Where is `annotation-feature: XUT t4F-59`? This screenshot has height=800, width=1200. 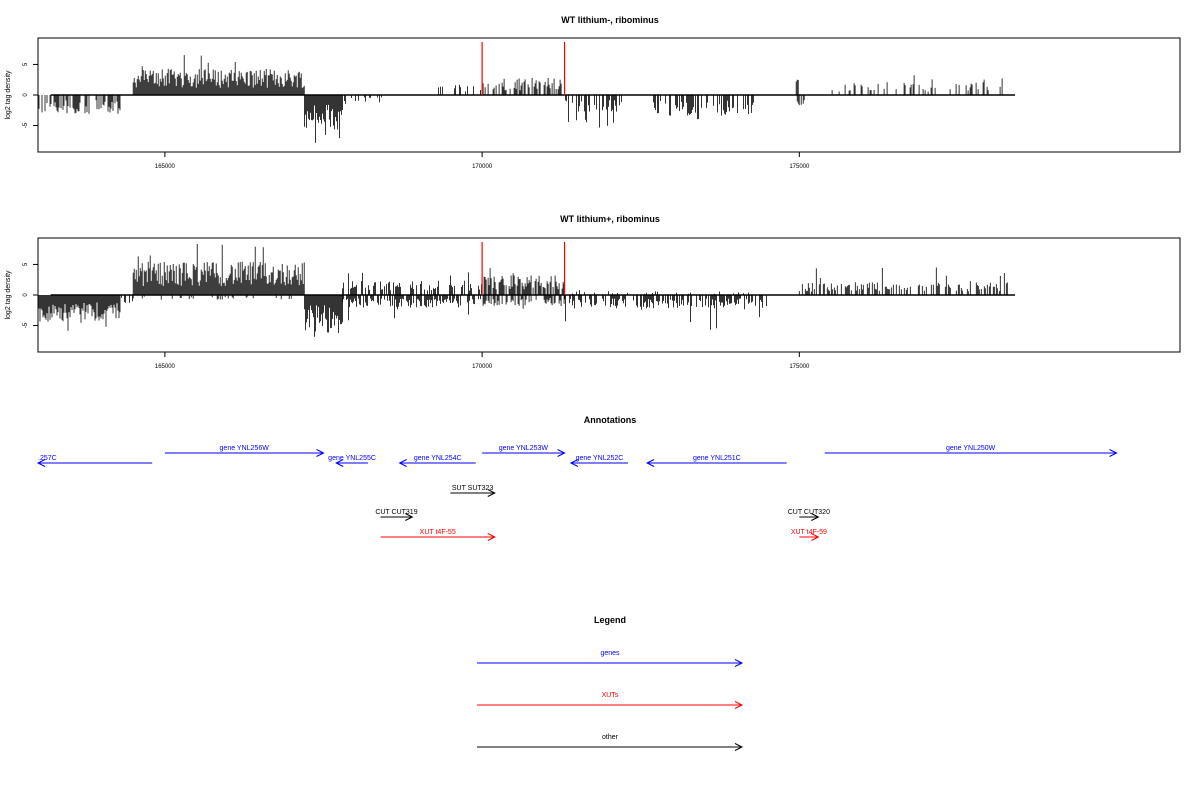
annotation-feature: XUT t4F-59 is located at coordinates (809, 535).